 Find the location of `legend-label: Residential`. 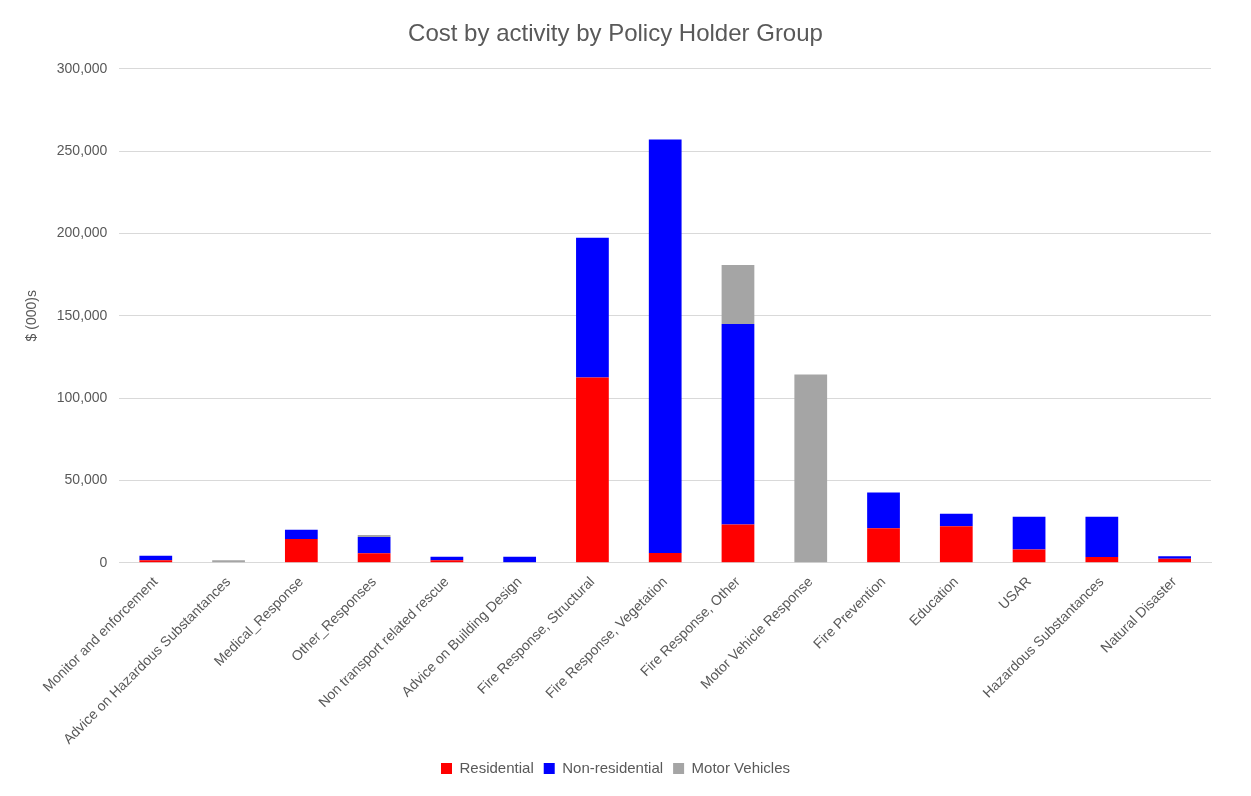

legend-label: Residential is located at coordinates (496, 767).